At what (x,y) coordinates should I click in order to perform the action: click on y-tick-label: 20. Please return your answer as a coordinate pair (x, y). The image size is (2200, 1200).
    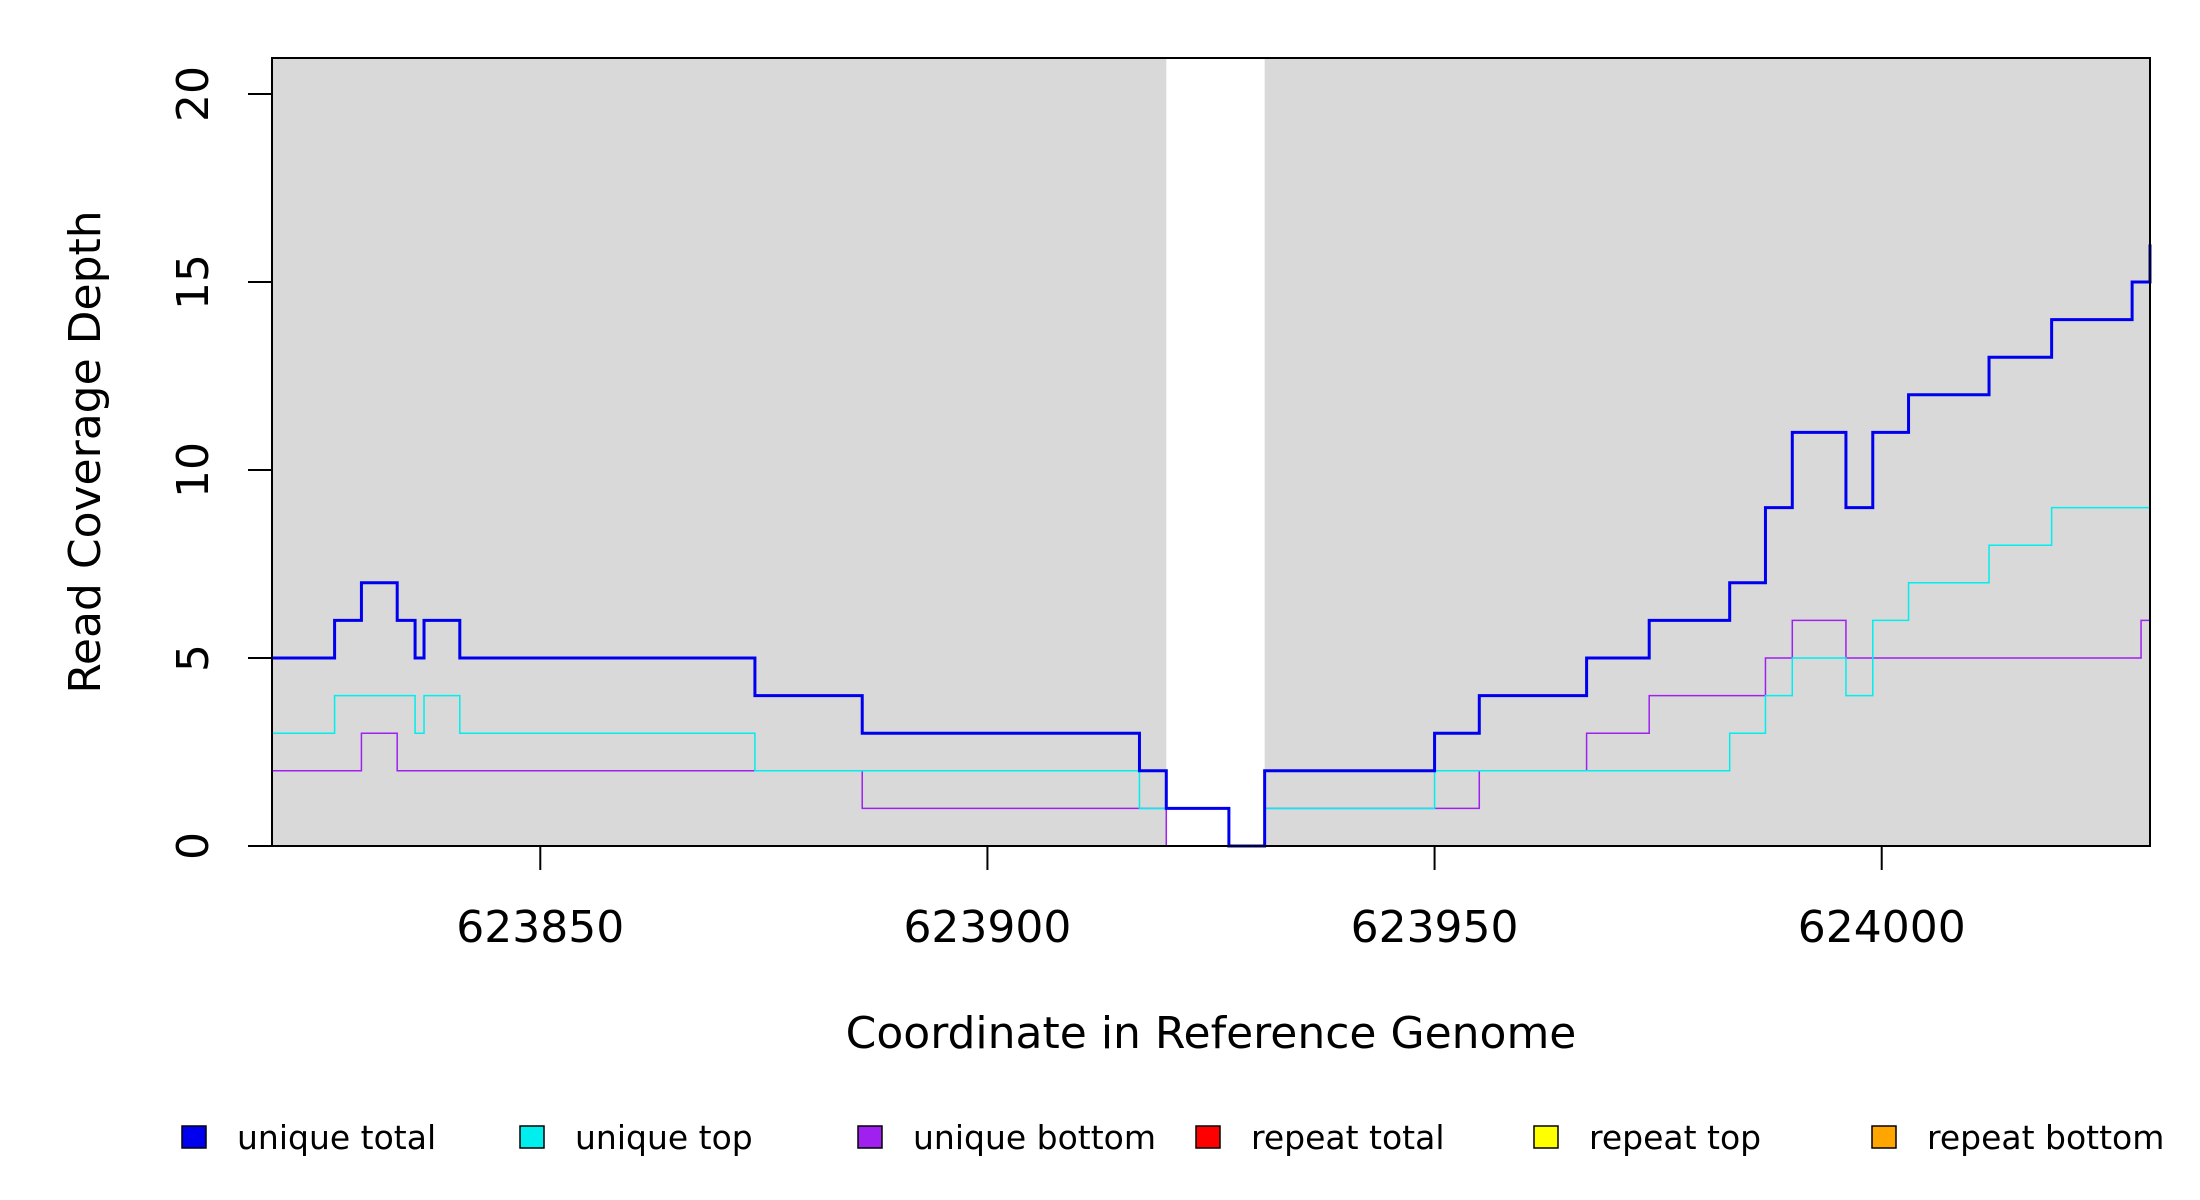
    Looking at the image, I should click on (193, 94).